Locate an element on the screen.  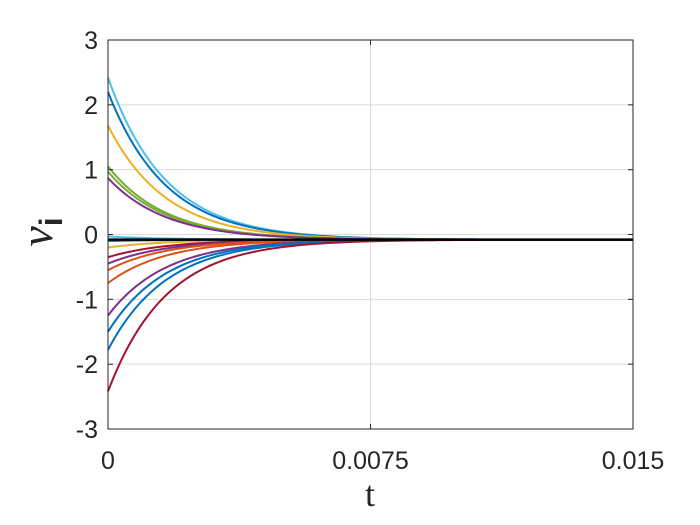
y-tick-label: 1 is located at coordinates (91, 171).